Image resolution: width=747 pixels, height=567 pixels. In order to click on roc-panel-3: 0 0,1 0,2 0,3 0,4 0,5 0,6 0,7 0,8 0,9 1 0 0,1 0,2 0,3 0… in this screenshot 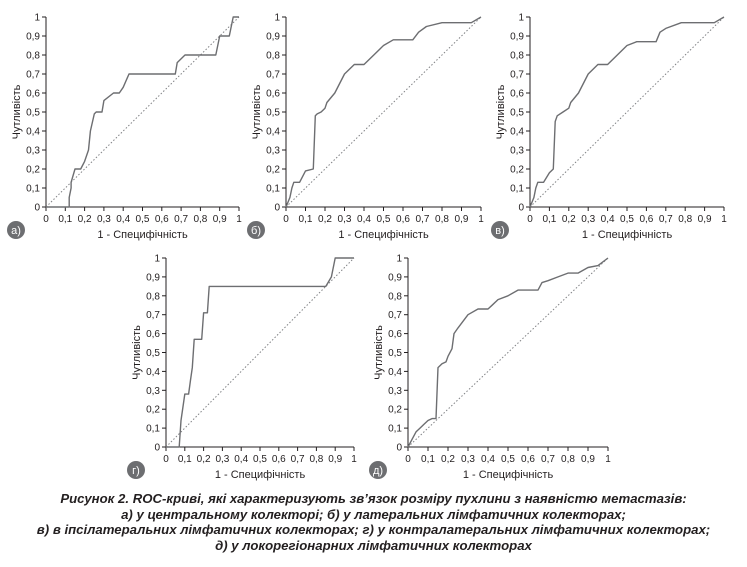, I will do `click(609, 127)`.